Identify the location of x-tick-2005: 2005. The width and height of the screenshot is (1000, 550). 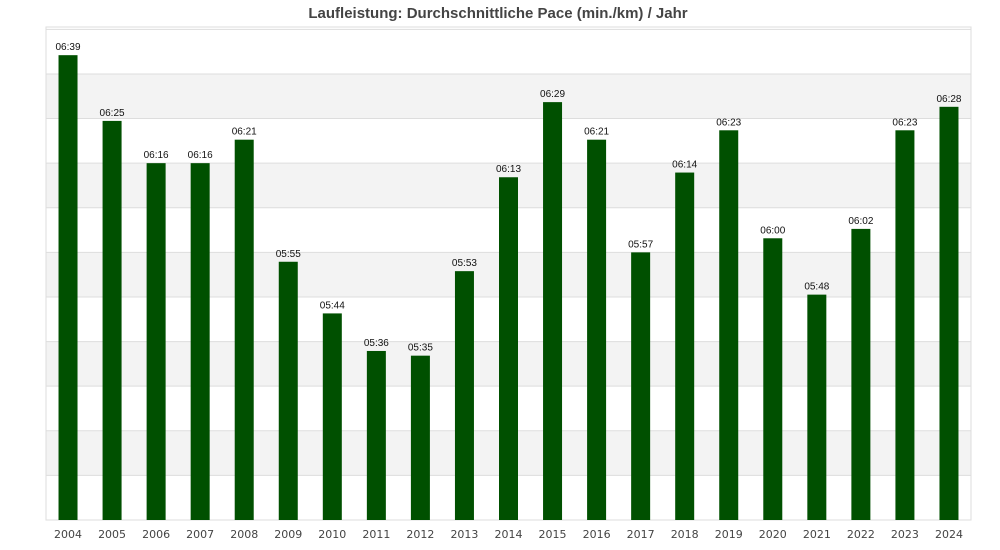
(112, 534).